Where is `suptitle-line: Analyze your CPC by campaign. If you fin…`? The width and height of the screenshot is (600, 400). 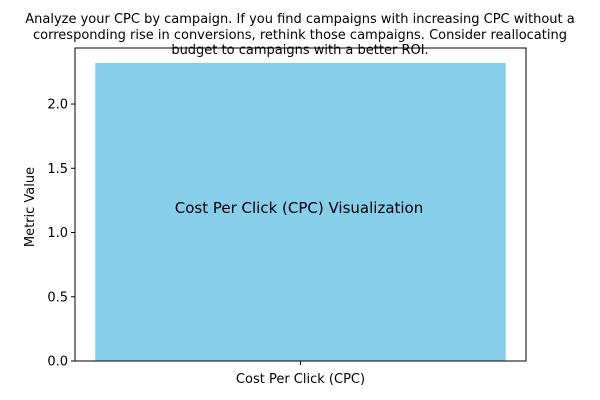 suptitle-line: Analyze your CPC by campaign. If you fin… is located at coordinates (300, 19).